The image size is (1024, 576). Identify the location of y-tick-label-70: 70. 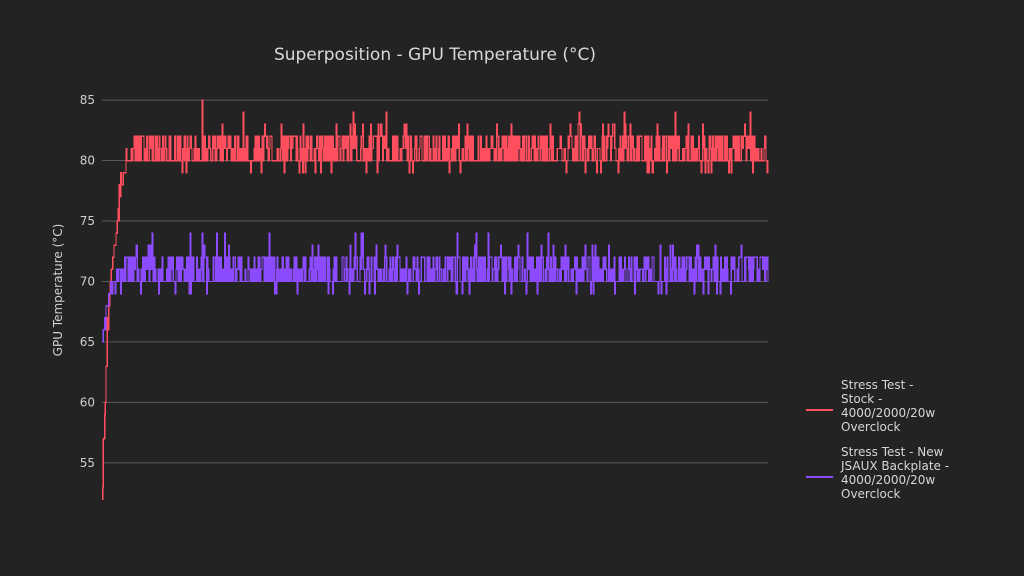
(87, 281).